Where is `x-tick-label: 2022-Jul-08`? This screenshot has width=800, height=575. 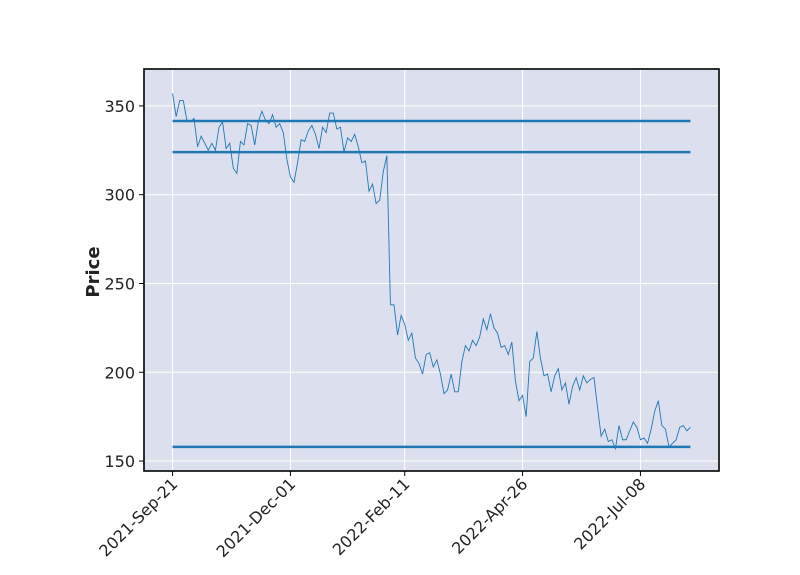
x-tick-label: 2022-Jul-08 is located at coordinates (609, 513).